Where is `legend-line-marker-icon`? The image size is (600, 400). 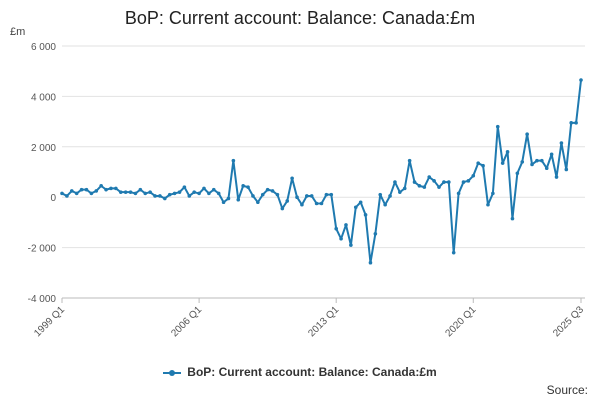 legend-line-marker-icon is located at coordinates (172, 373).